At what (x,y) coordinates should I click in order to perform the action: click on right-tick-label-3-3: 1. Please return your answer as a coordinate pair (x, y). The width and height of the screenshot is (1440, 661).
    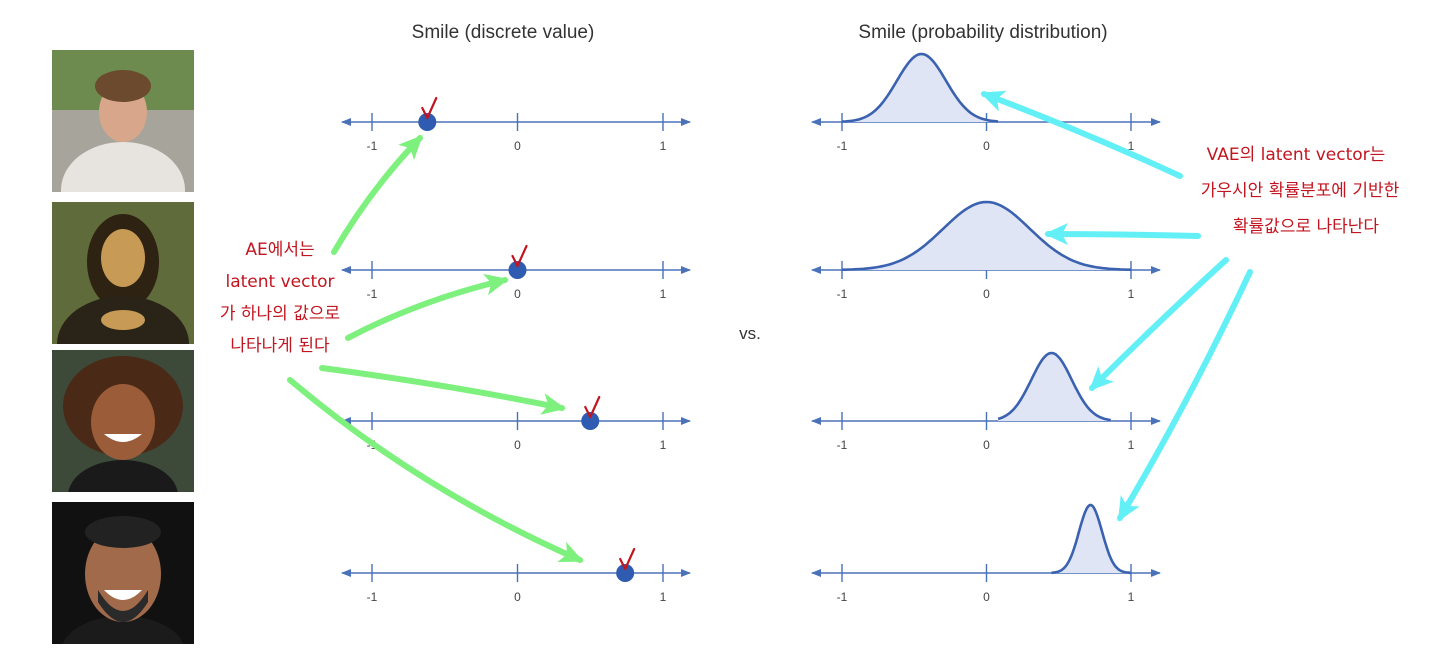
    Looking at the image, I should click on (1131, 445).